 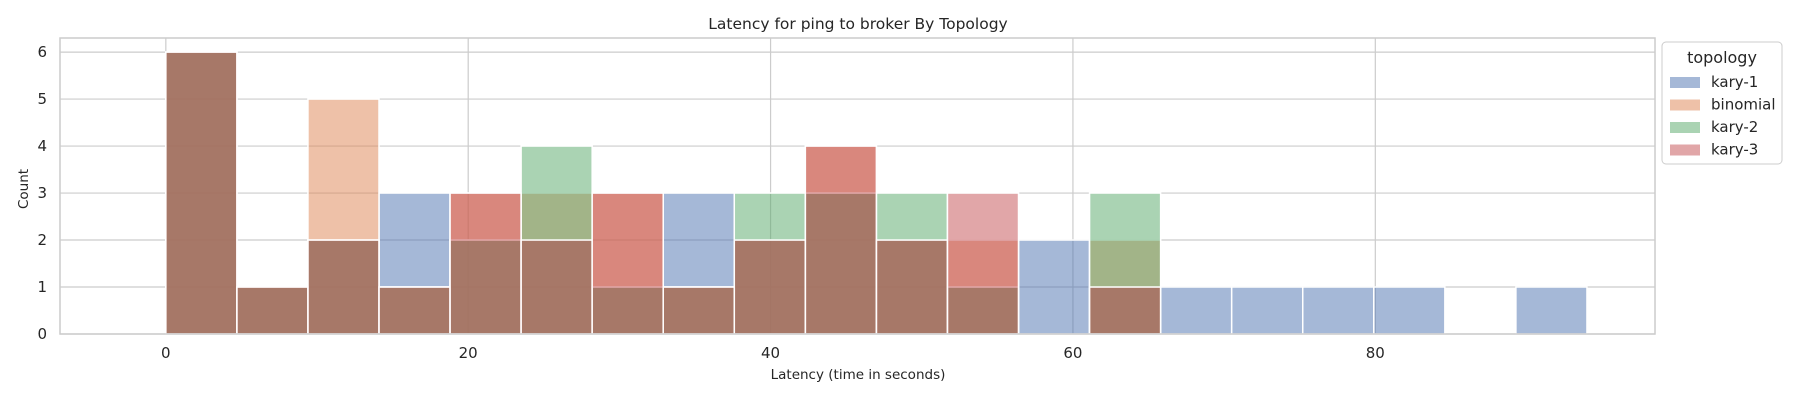 I want to click on chart-title: Latency for ping to broker By Topology, so click(x=857, y=24).